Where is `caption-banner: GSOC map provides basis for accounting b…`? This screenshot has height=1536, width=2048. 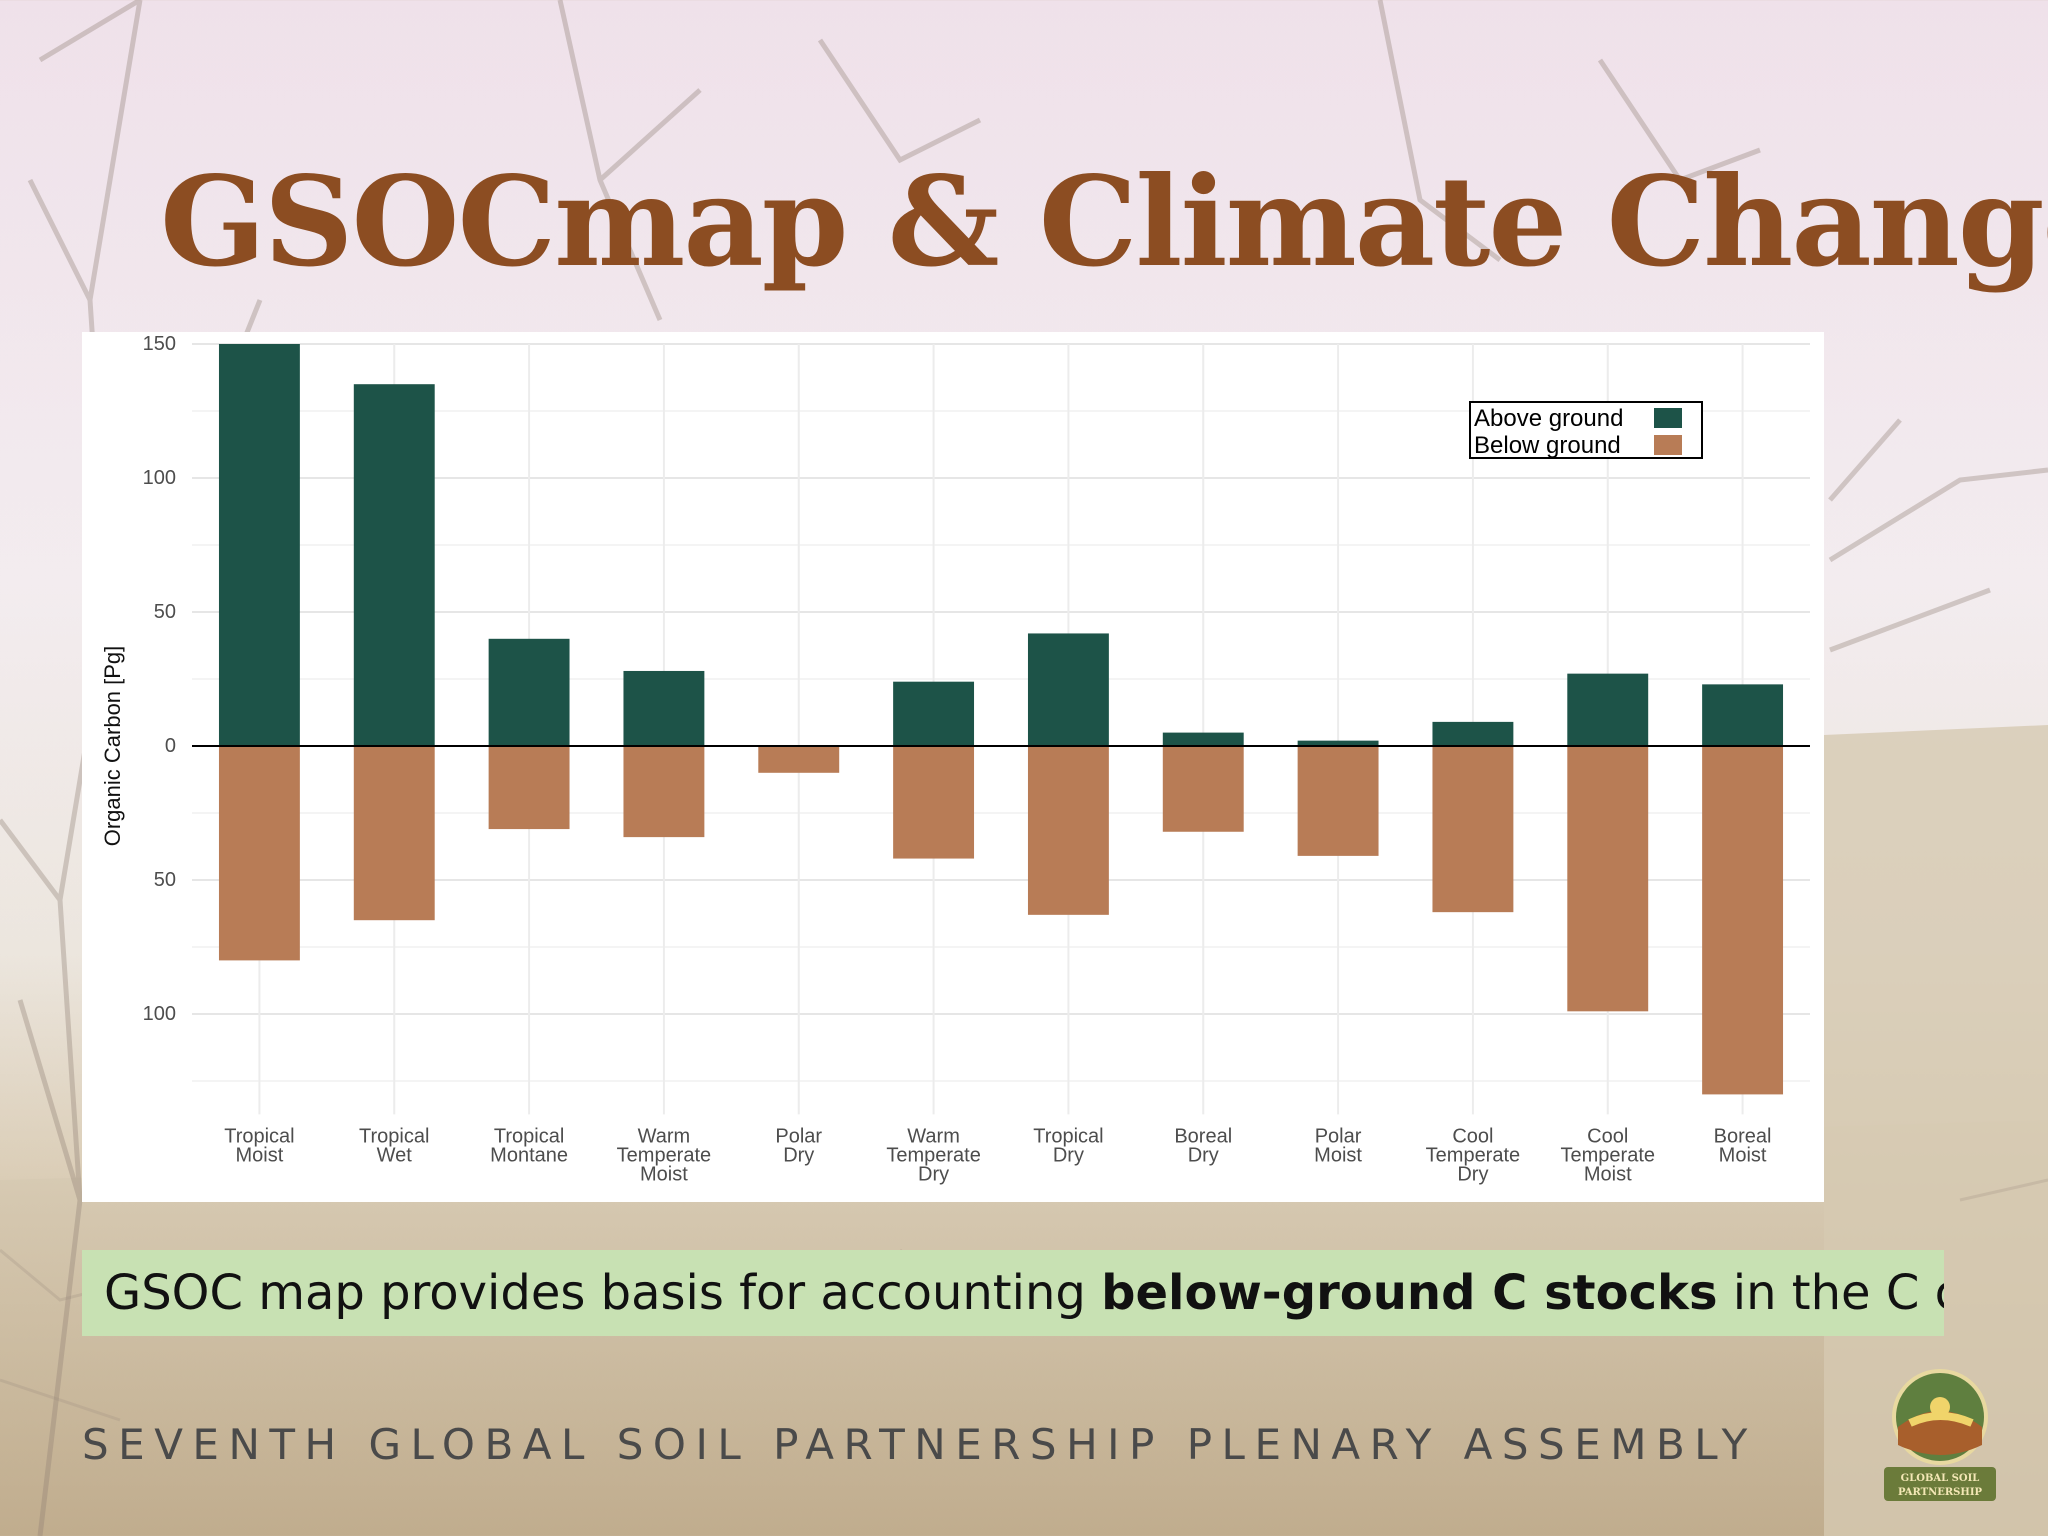 caption-banner: GSOC map provides basis for accounting b… is located at coordinates (1013, 1293).